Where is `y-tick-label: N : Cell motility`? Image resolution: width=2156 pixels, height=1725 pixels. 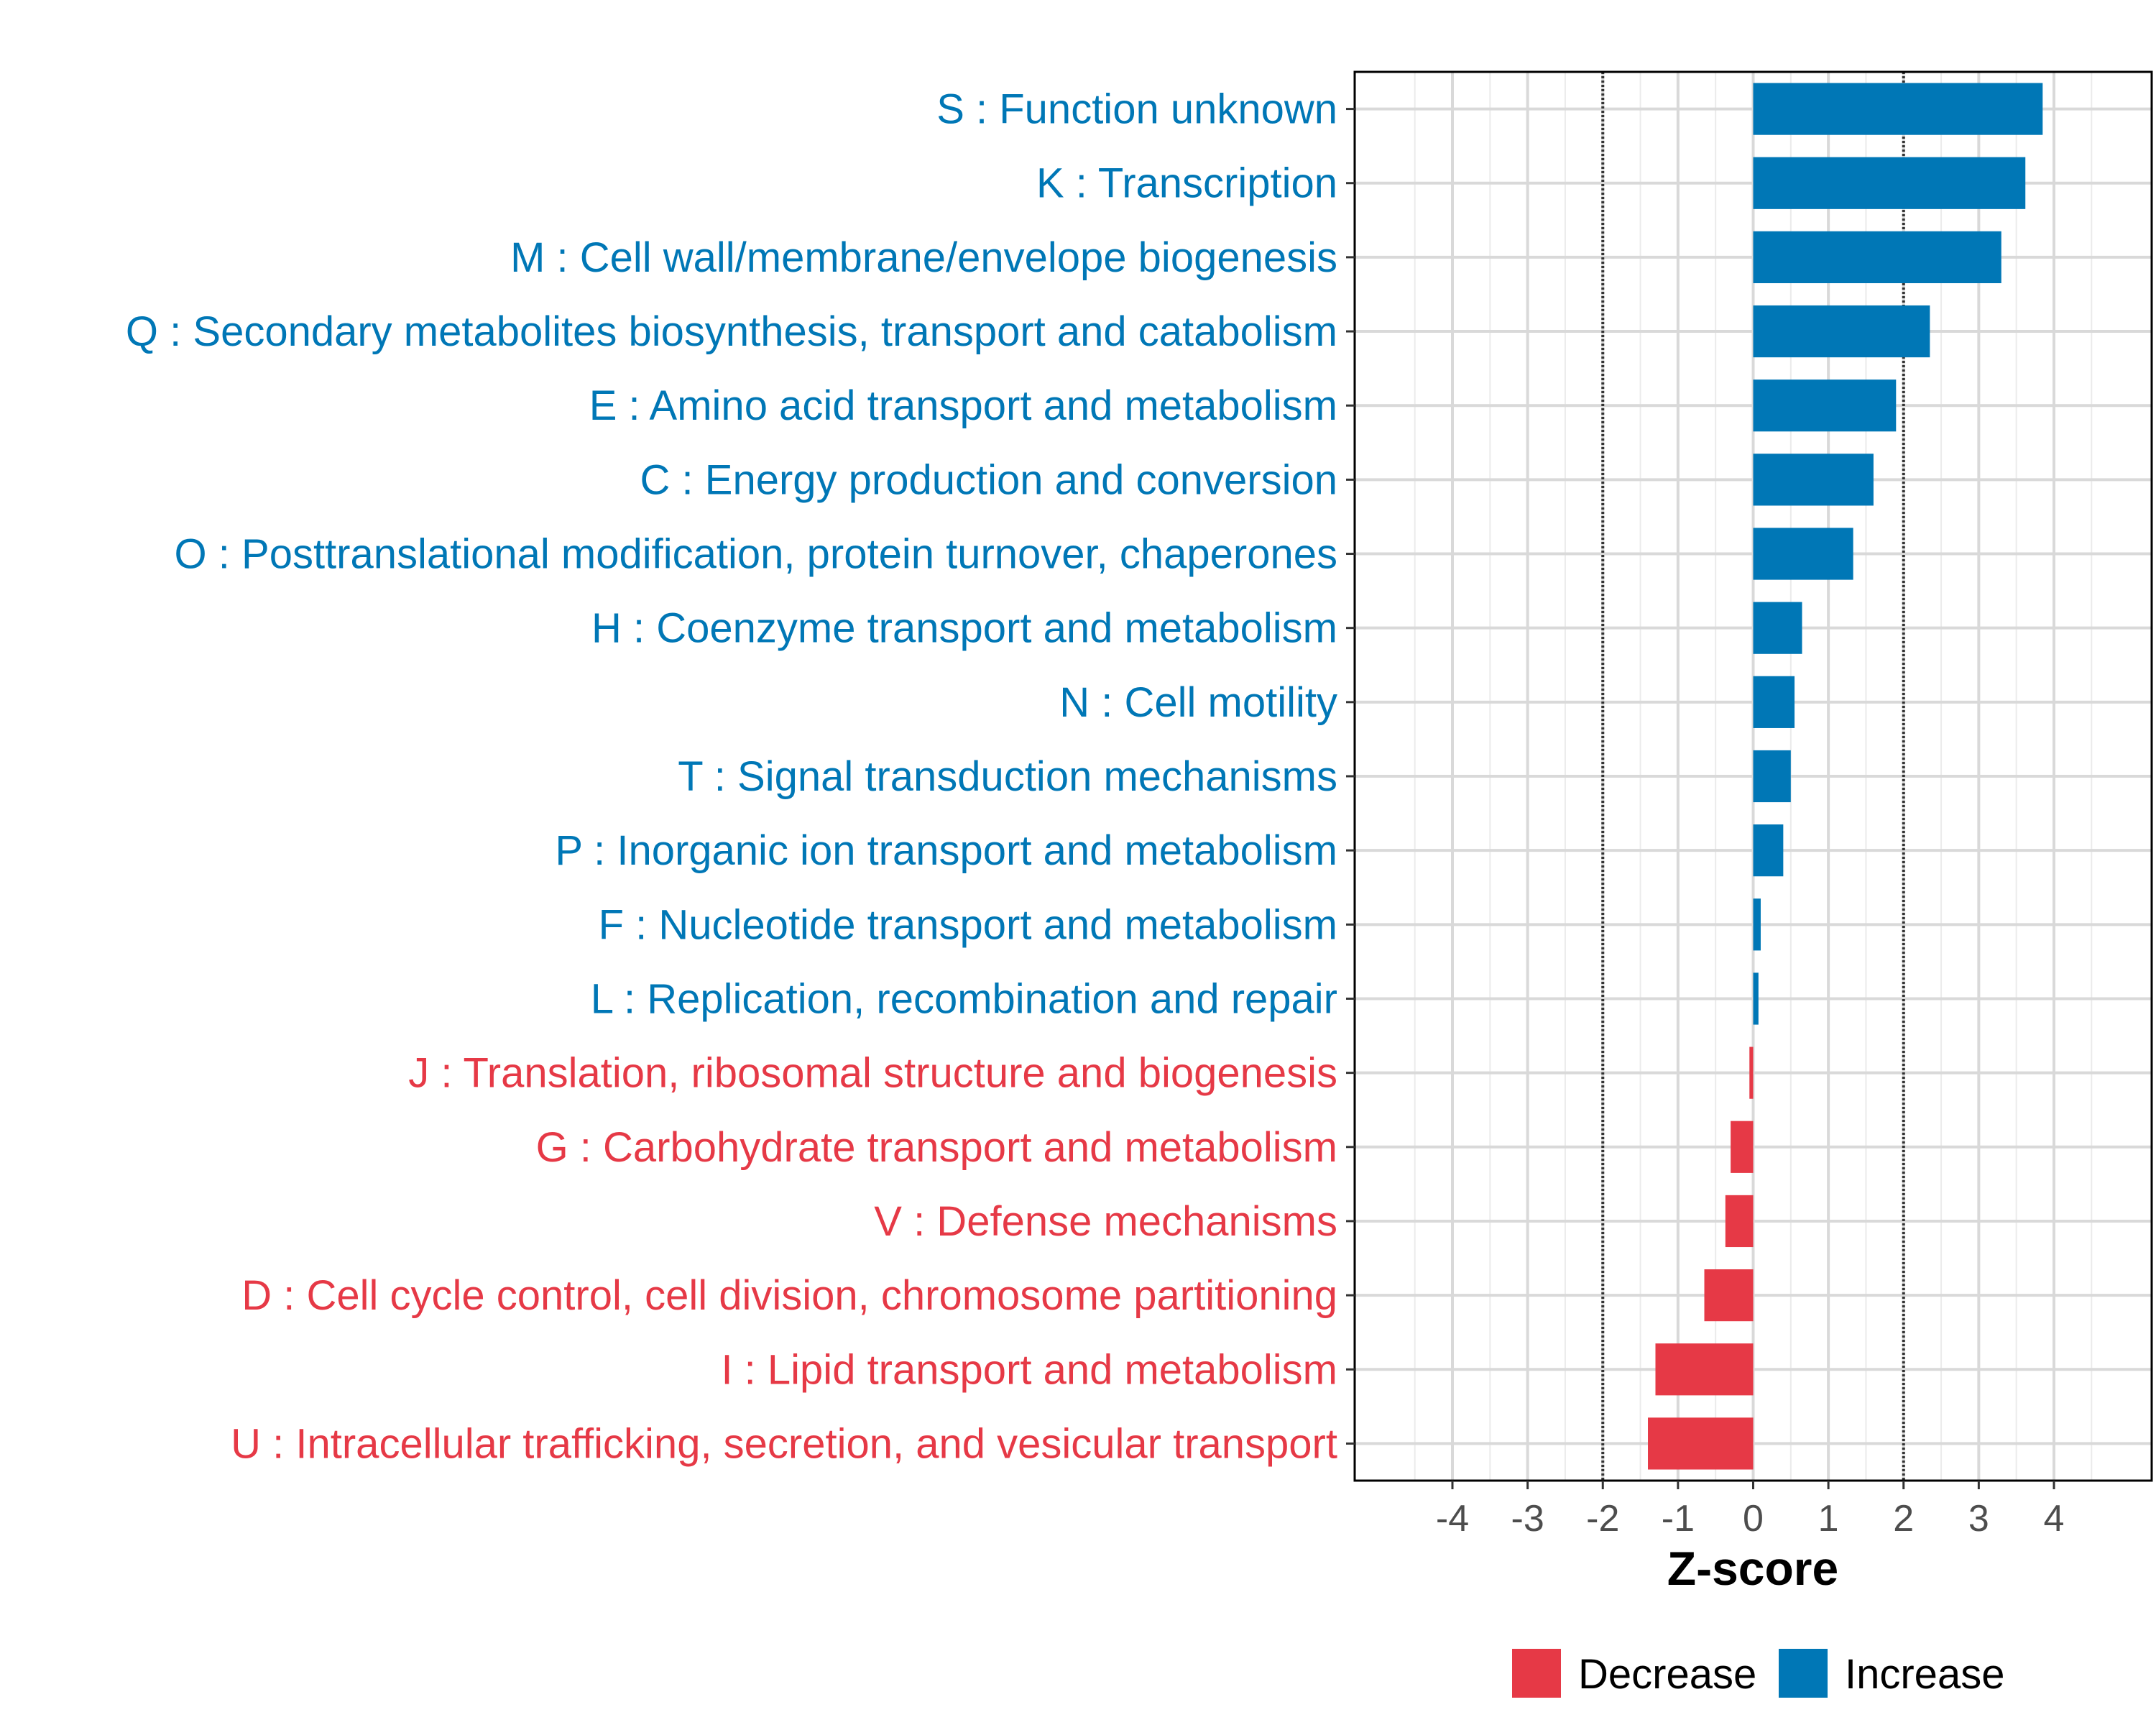
y-tick-label: N : Cell motility is located at coordinates (1198, 702).